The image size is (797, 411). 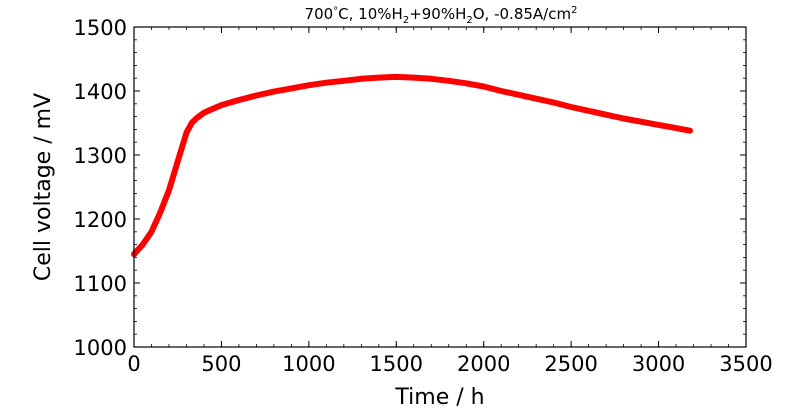 I want to click on y-tick-label: 1200, so click(x=100, y=220).